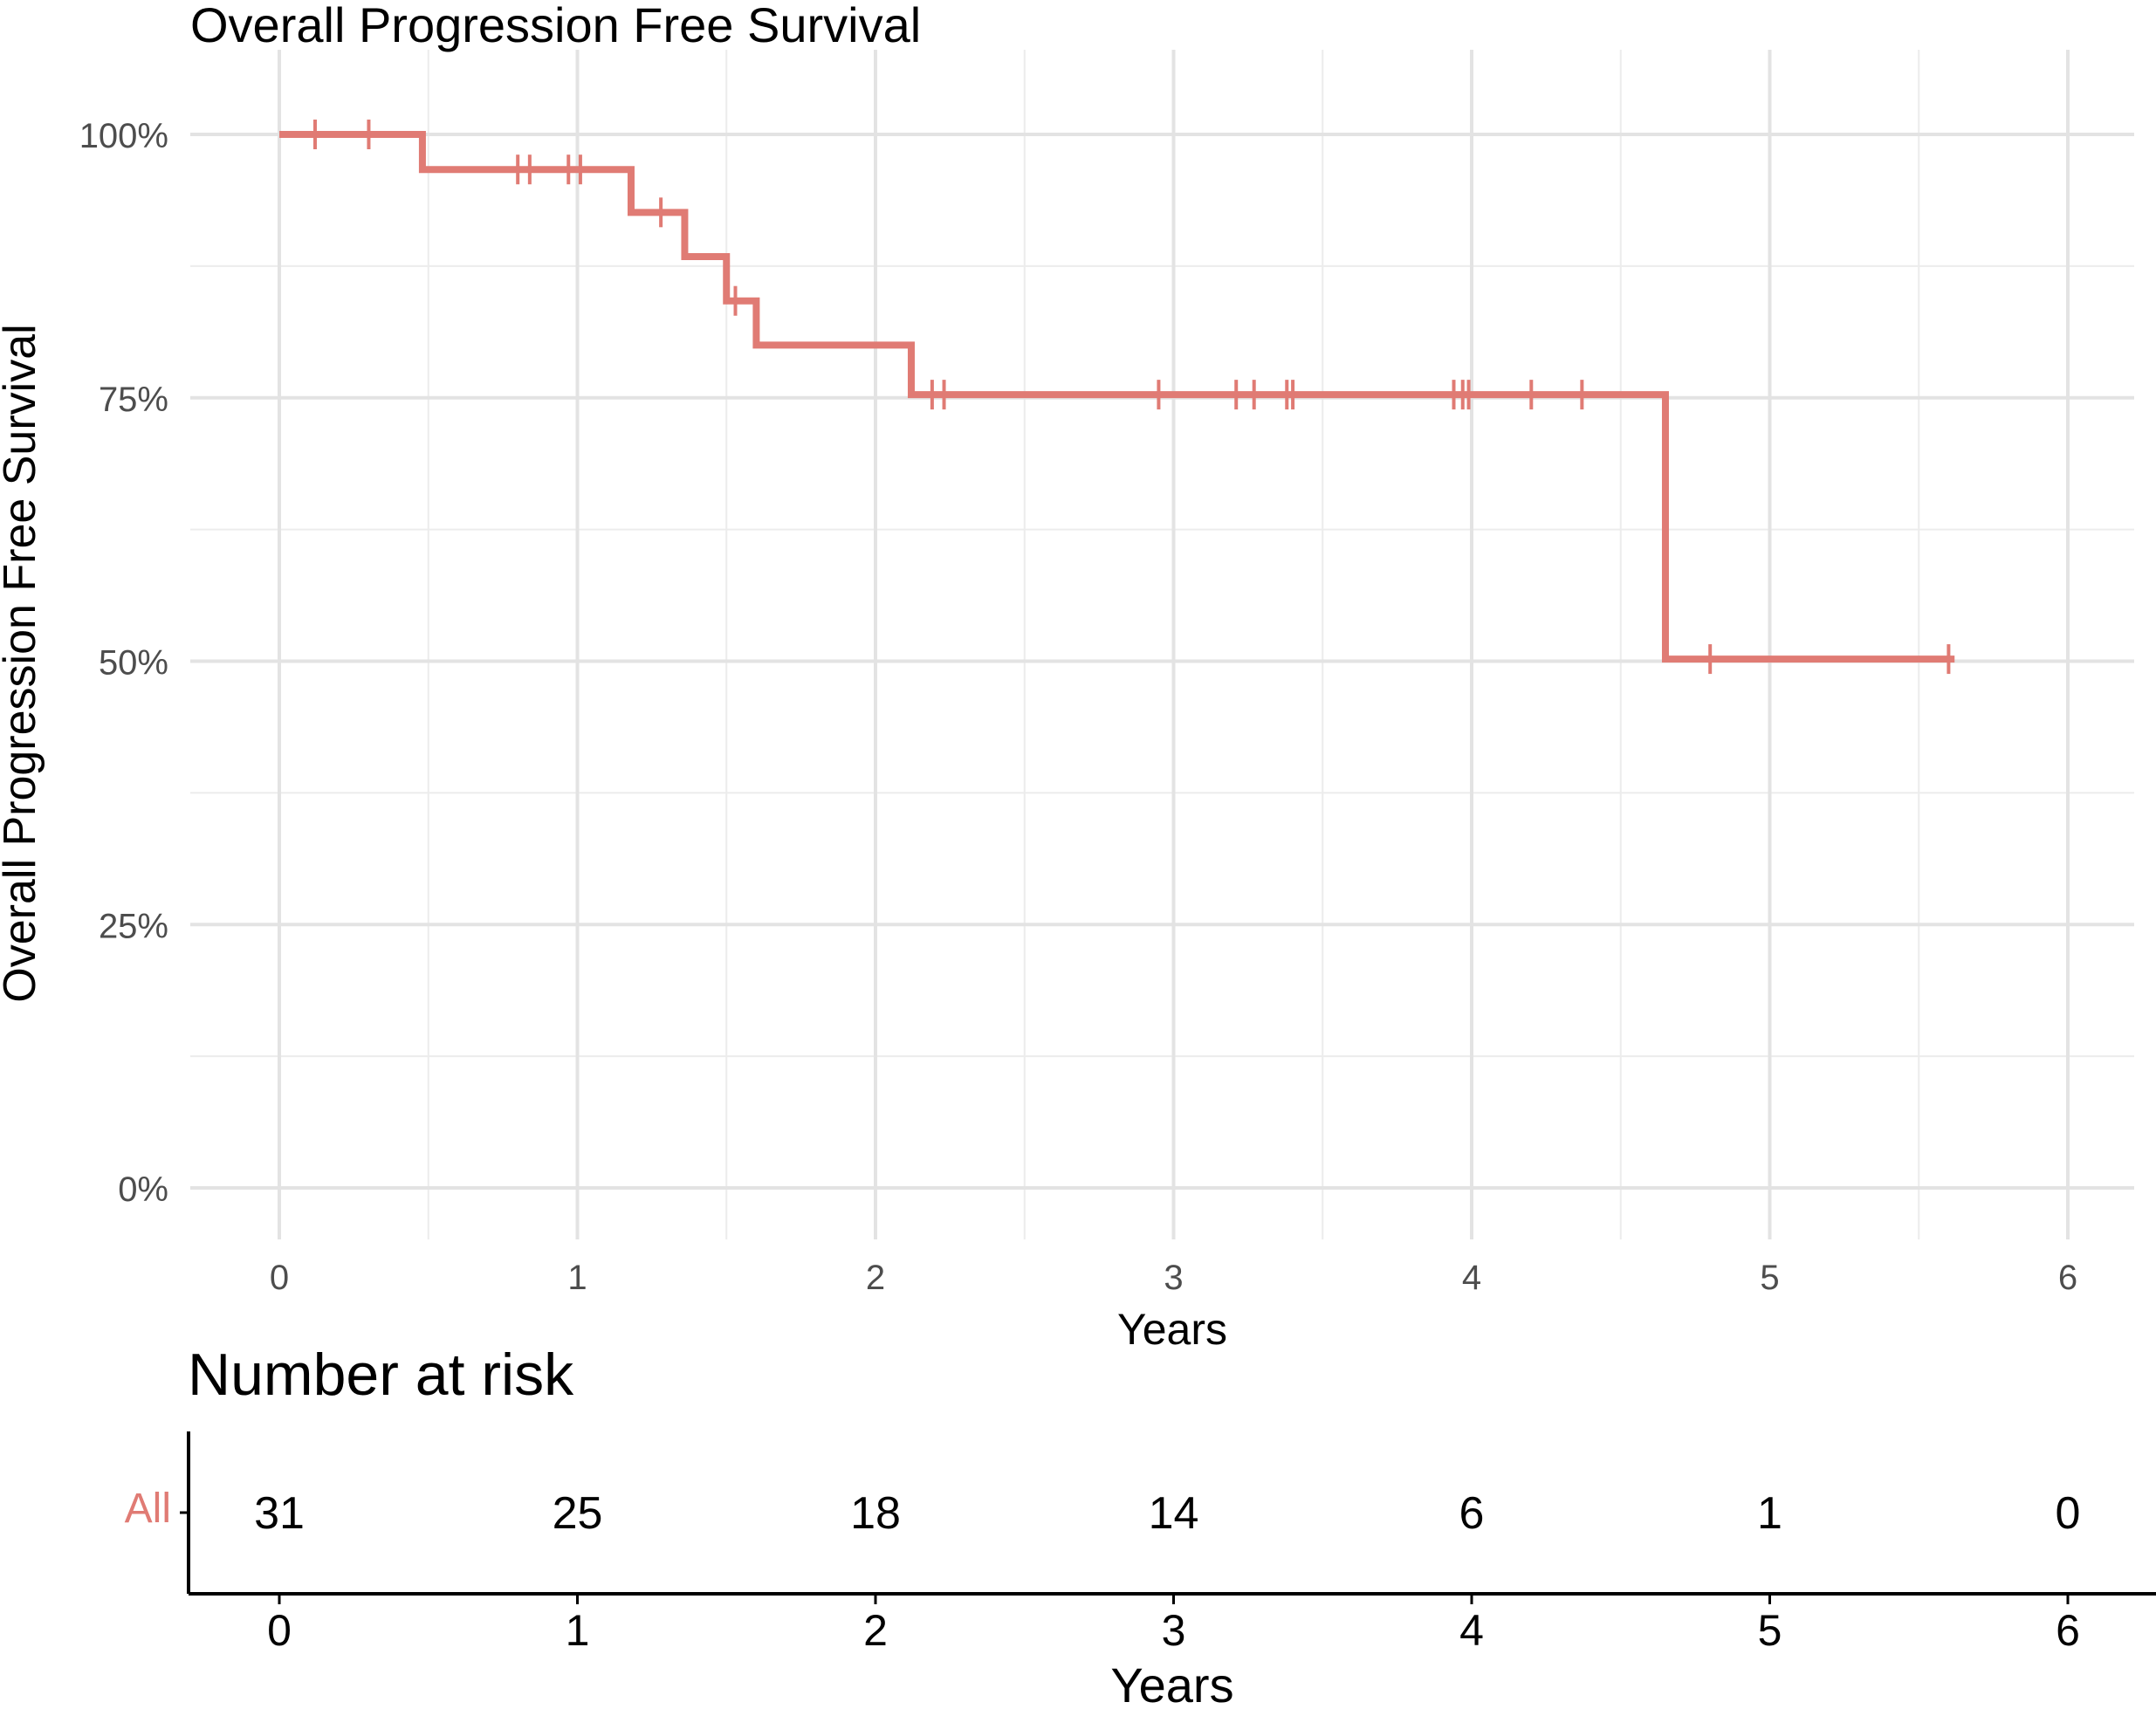 The width and height of the screenshot is (2156, 1709). What do you see at coordinates (2067, 1278) in the screenshot?
I see `x-tick-label: 6` at bounding box center [2067, 1278].